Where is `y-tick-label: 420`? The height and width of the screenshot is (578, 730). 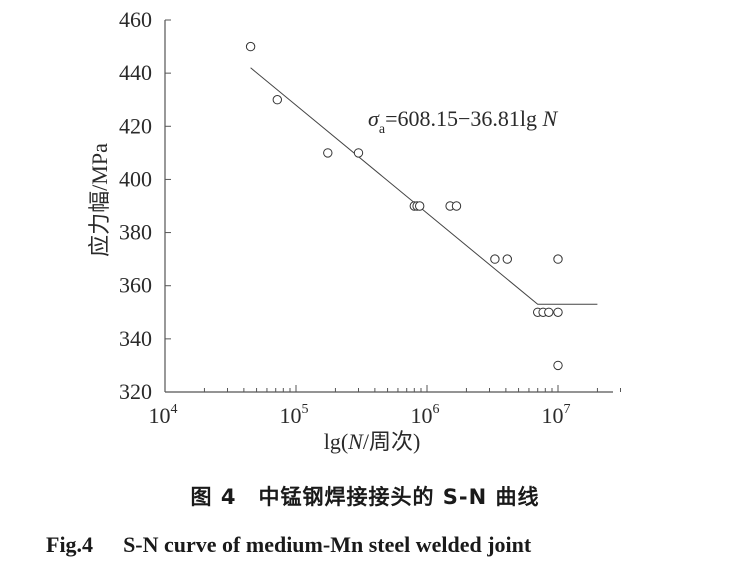
y-tick-label: 420 is located at coordinates (135, 125).